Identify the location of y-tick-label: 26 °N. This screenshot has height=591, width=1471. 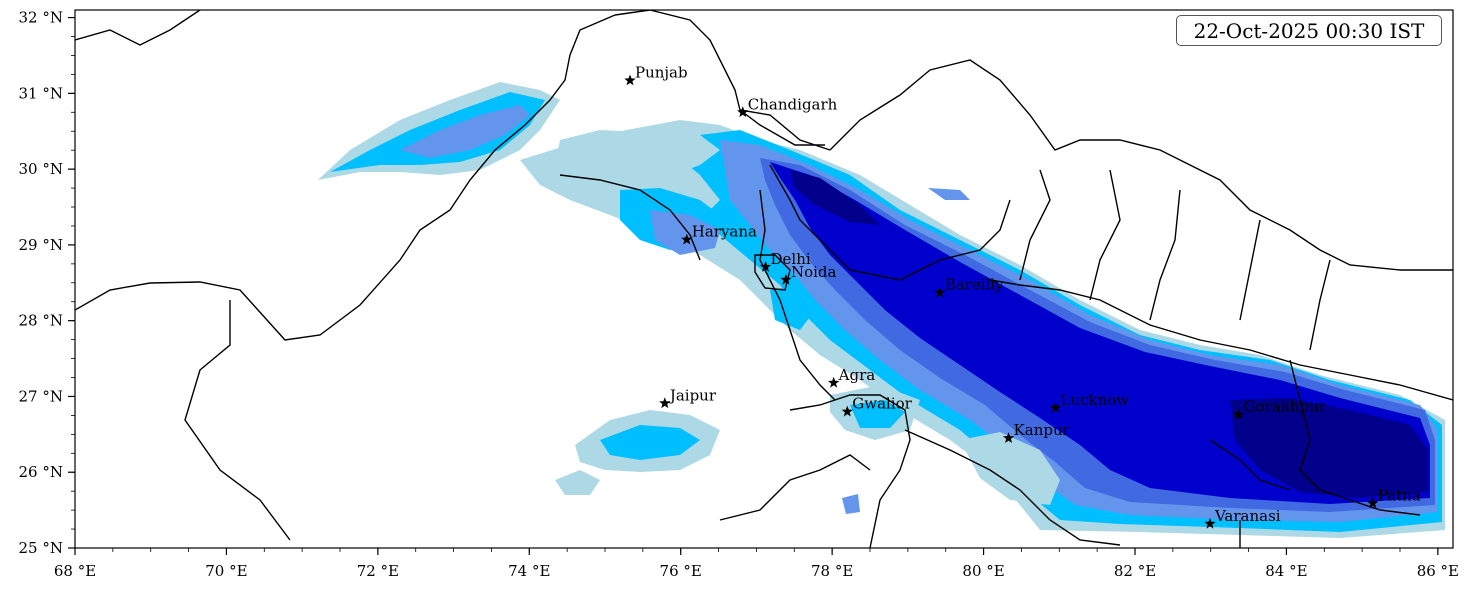
(41, 472).